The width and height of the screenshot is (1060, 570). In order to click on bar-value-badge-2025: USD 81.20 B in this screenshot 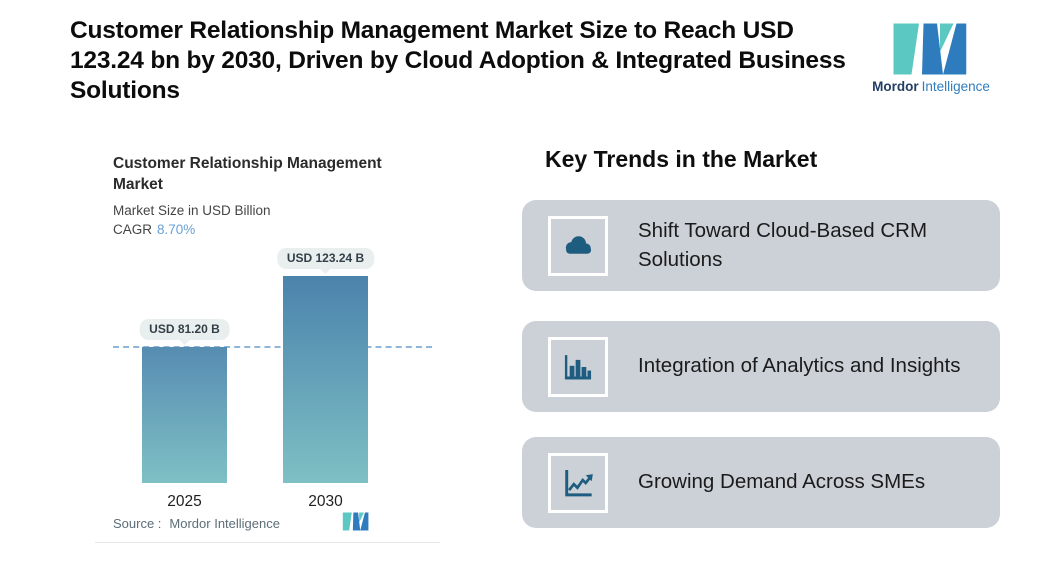, I will do `click(184, 329)`.